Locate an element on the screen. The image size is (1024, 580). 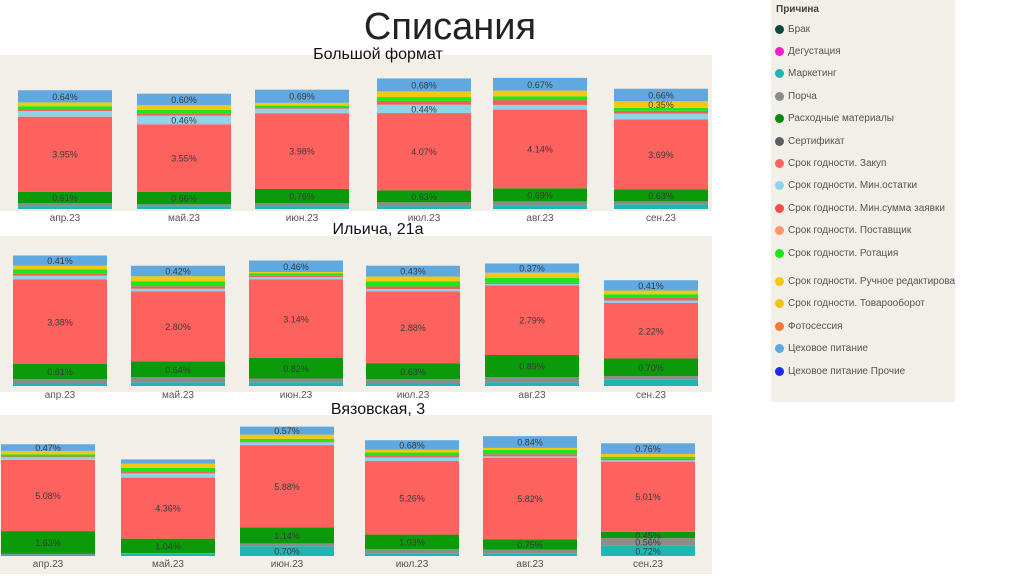
legend-item: Брак is located at coordinates (863, 29).